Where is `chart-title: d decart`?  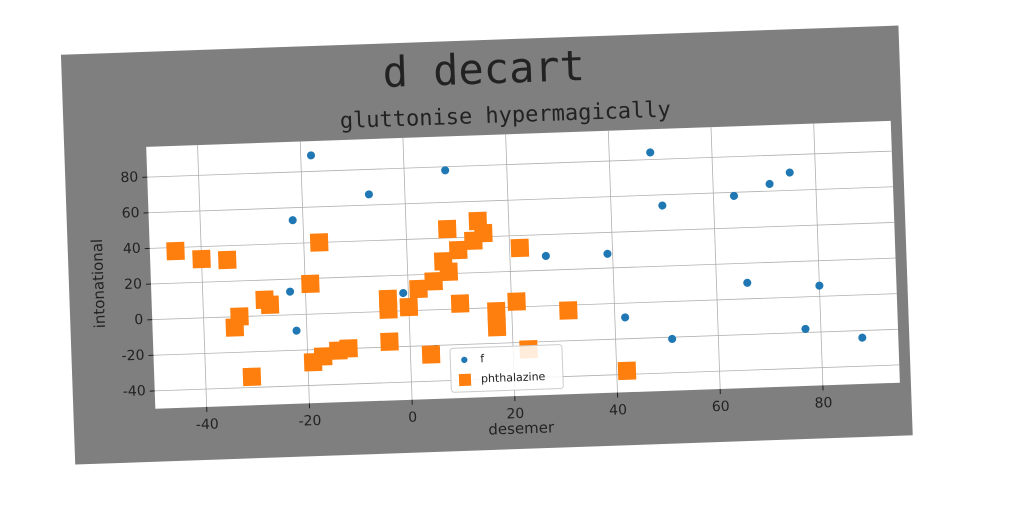 chart-title: d decart is located at coordinates (484, 69).